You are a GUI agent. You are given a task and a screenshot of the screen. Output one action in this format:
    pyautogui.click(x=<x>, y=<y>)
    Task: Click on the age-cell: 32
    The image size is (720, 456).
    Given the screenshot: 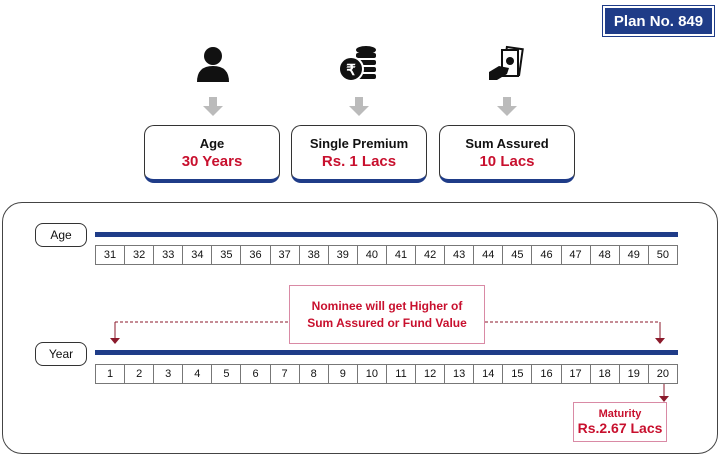 What is the action you would take?
    pyautogui.click(x=140, y=255)
    